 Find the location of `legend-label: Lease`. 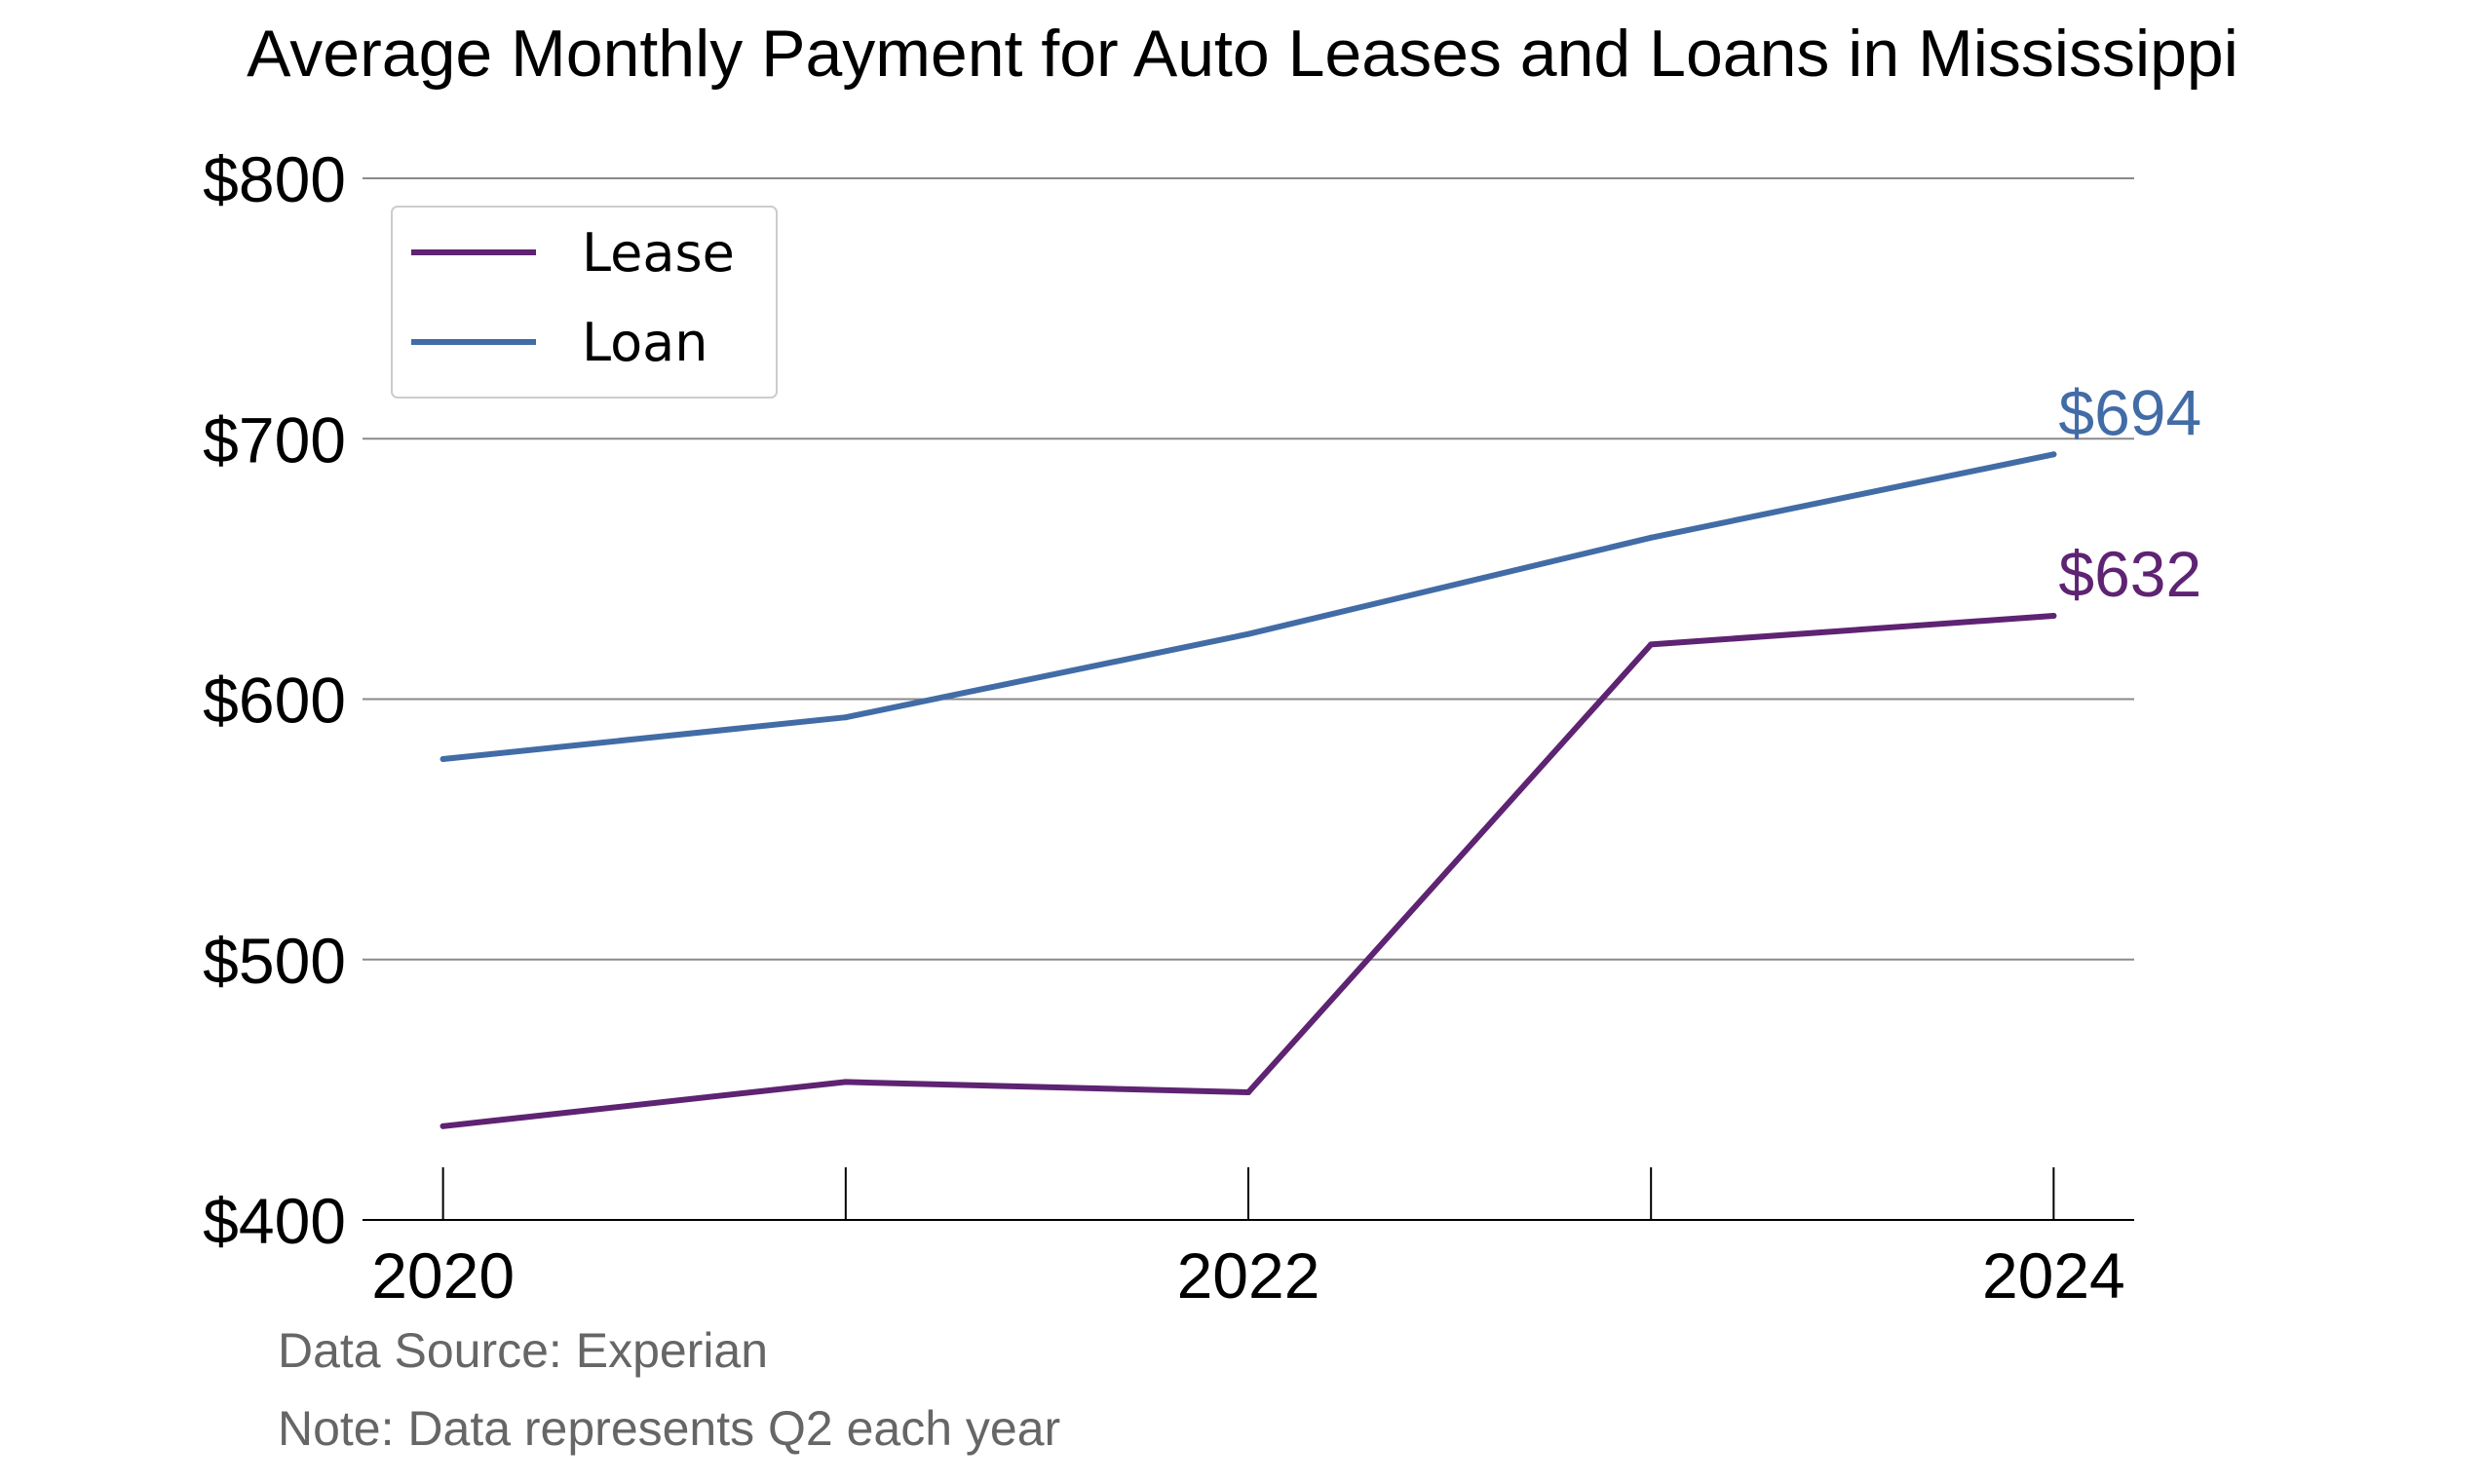

legend-label: Lease is located at coordinates (658, 253).